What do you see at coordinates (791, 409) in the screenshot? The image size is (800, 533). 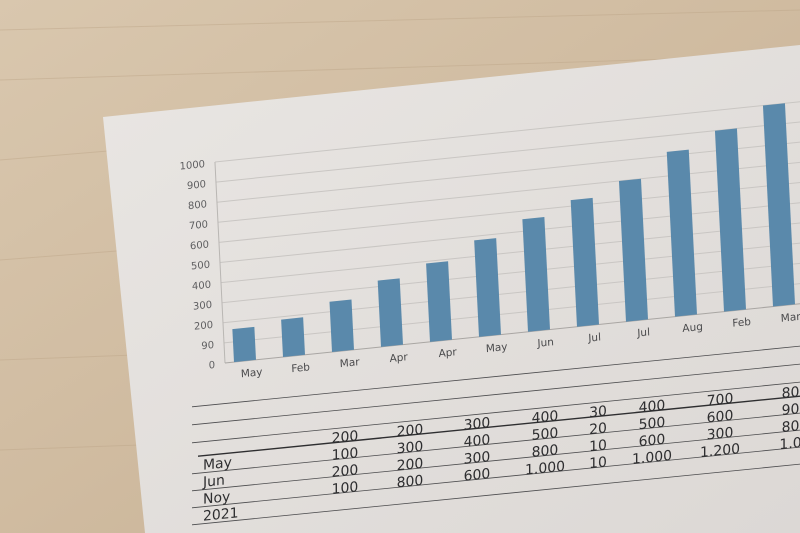 I see `table-cell: 900` at bounding box center [791, 409].